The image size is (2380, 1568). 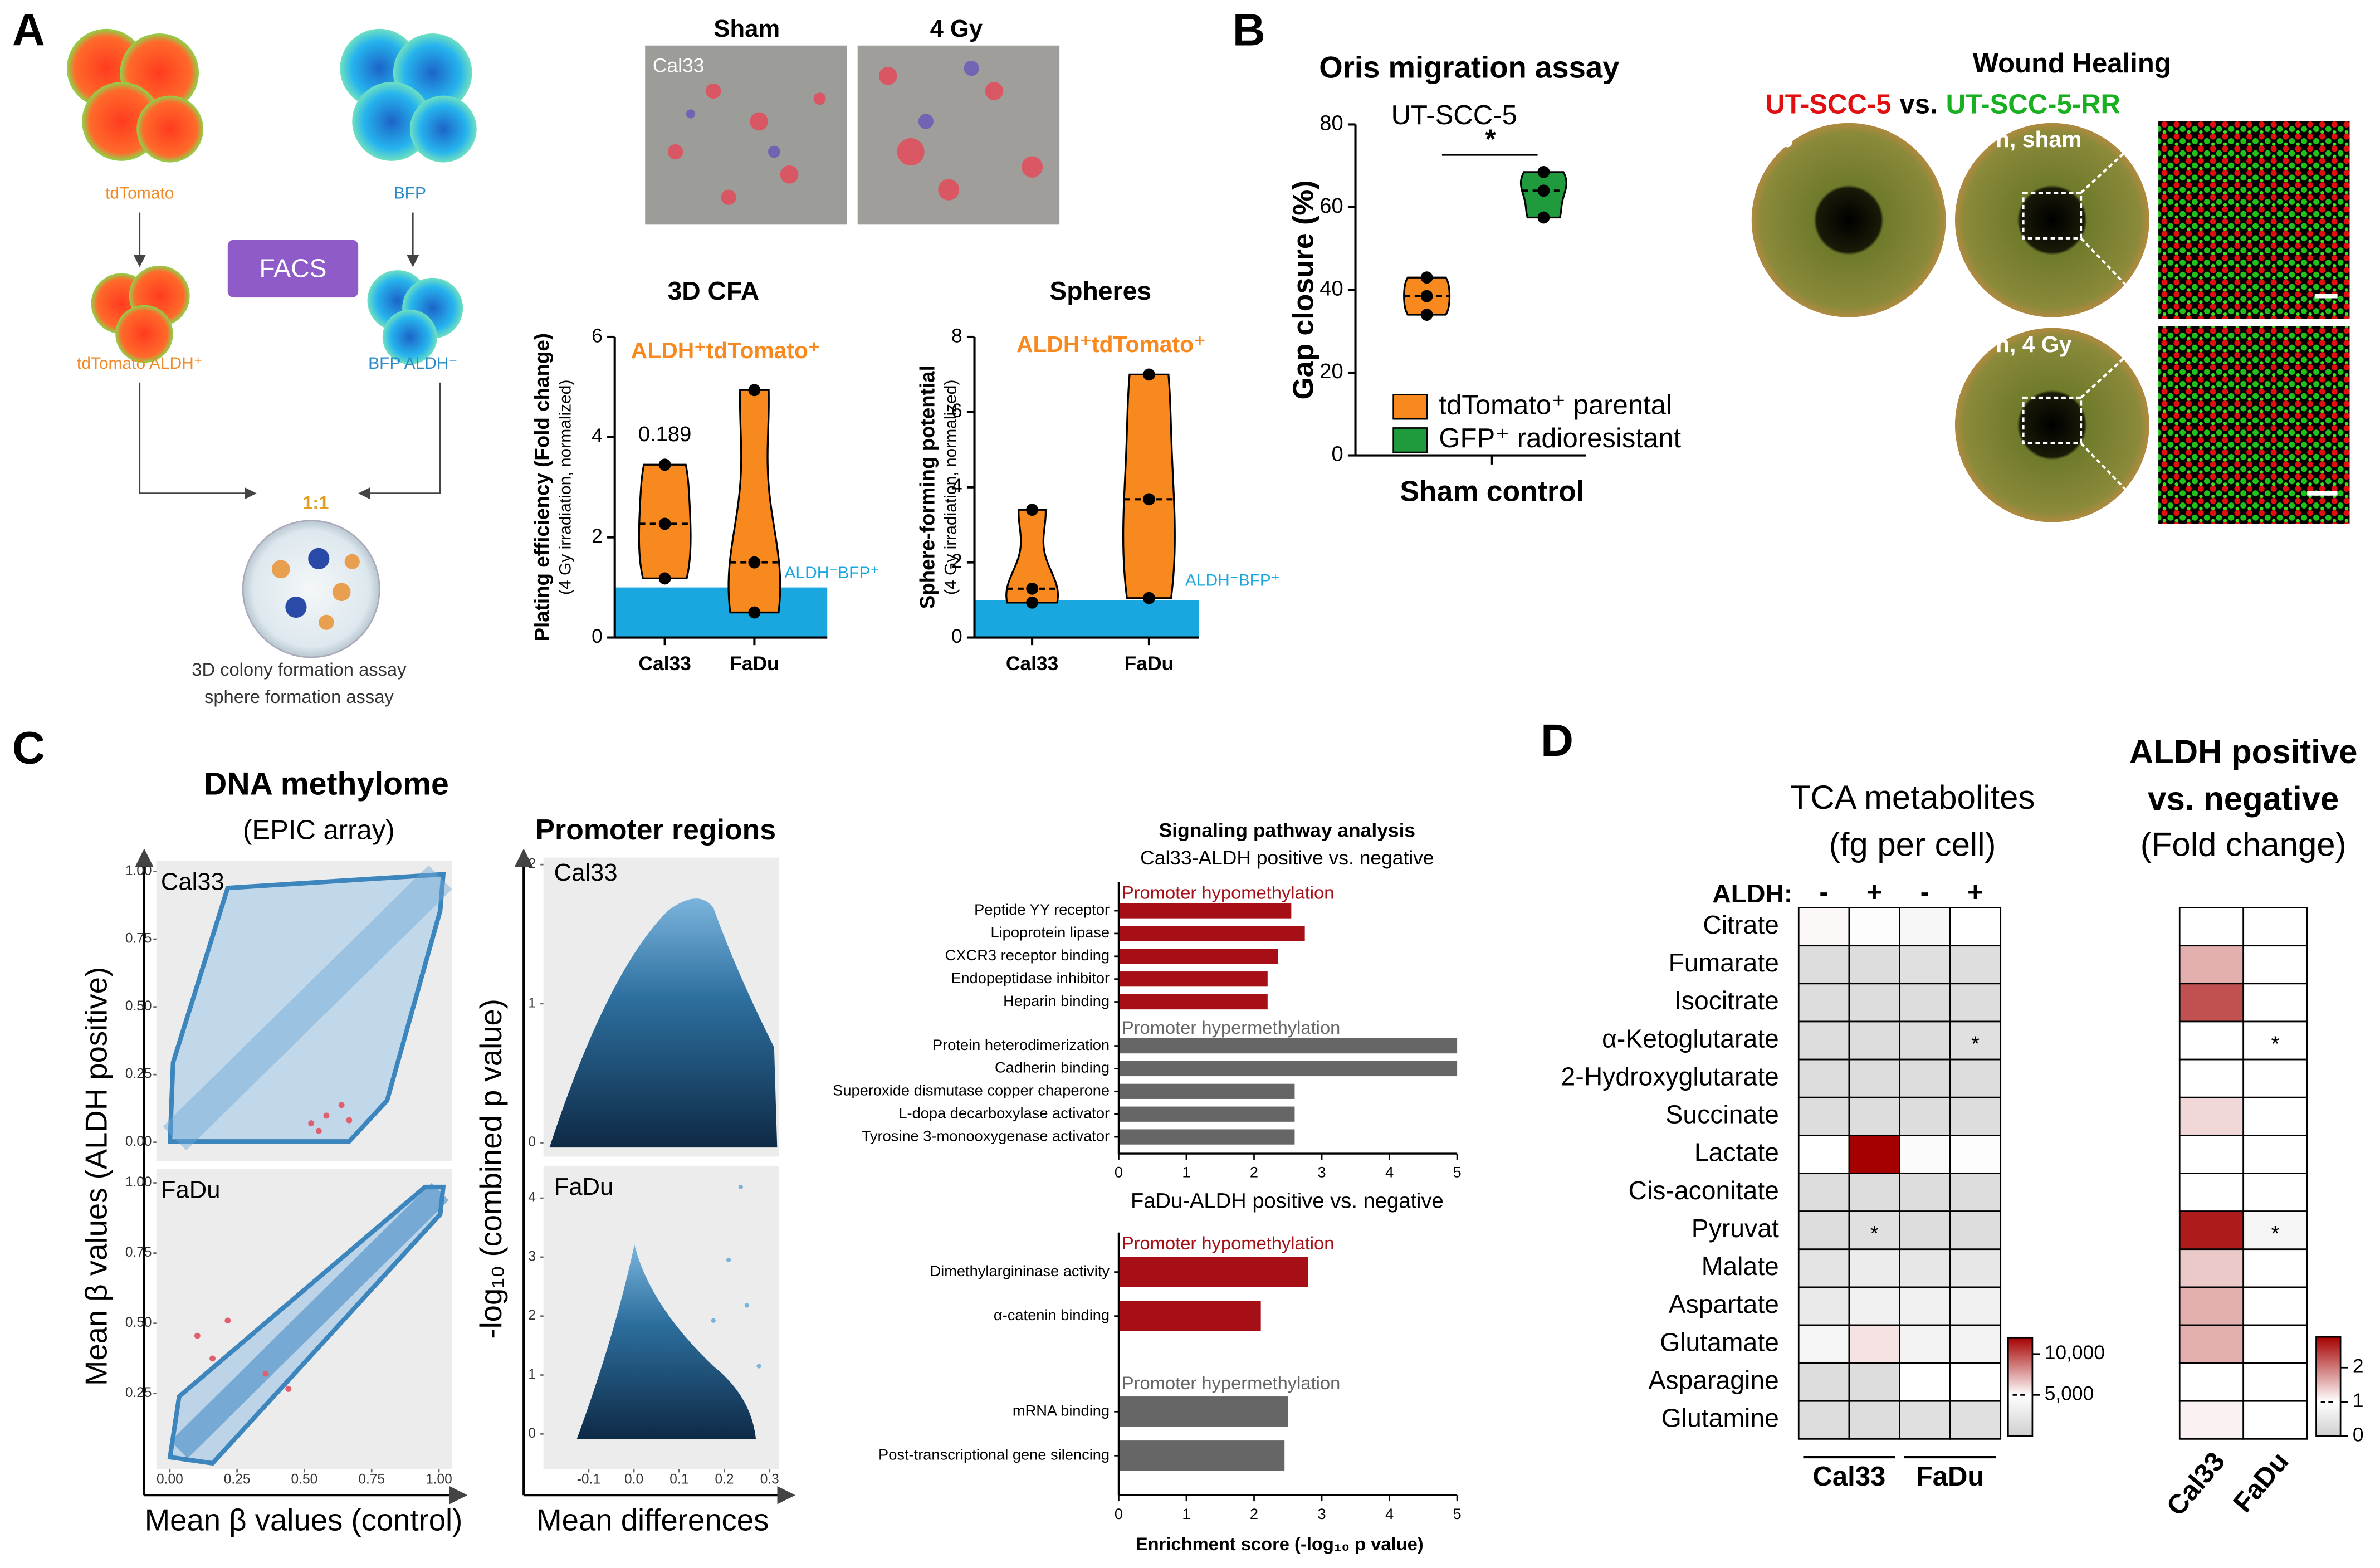 What do you see at coordinates (371, 1479) in the screenshot?
I see `x-tick-label: 0.75` at bounding box center [371, 1479].